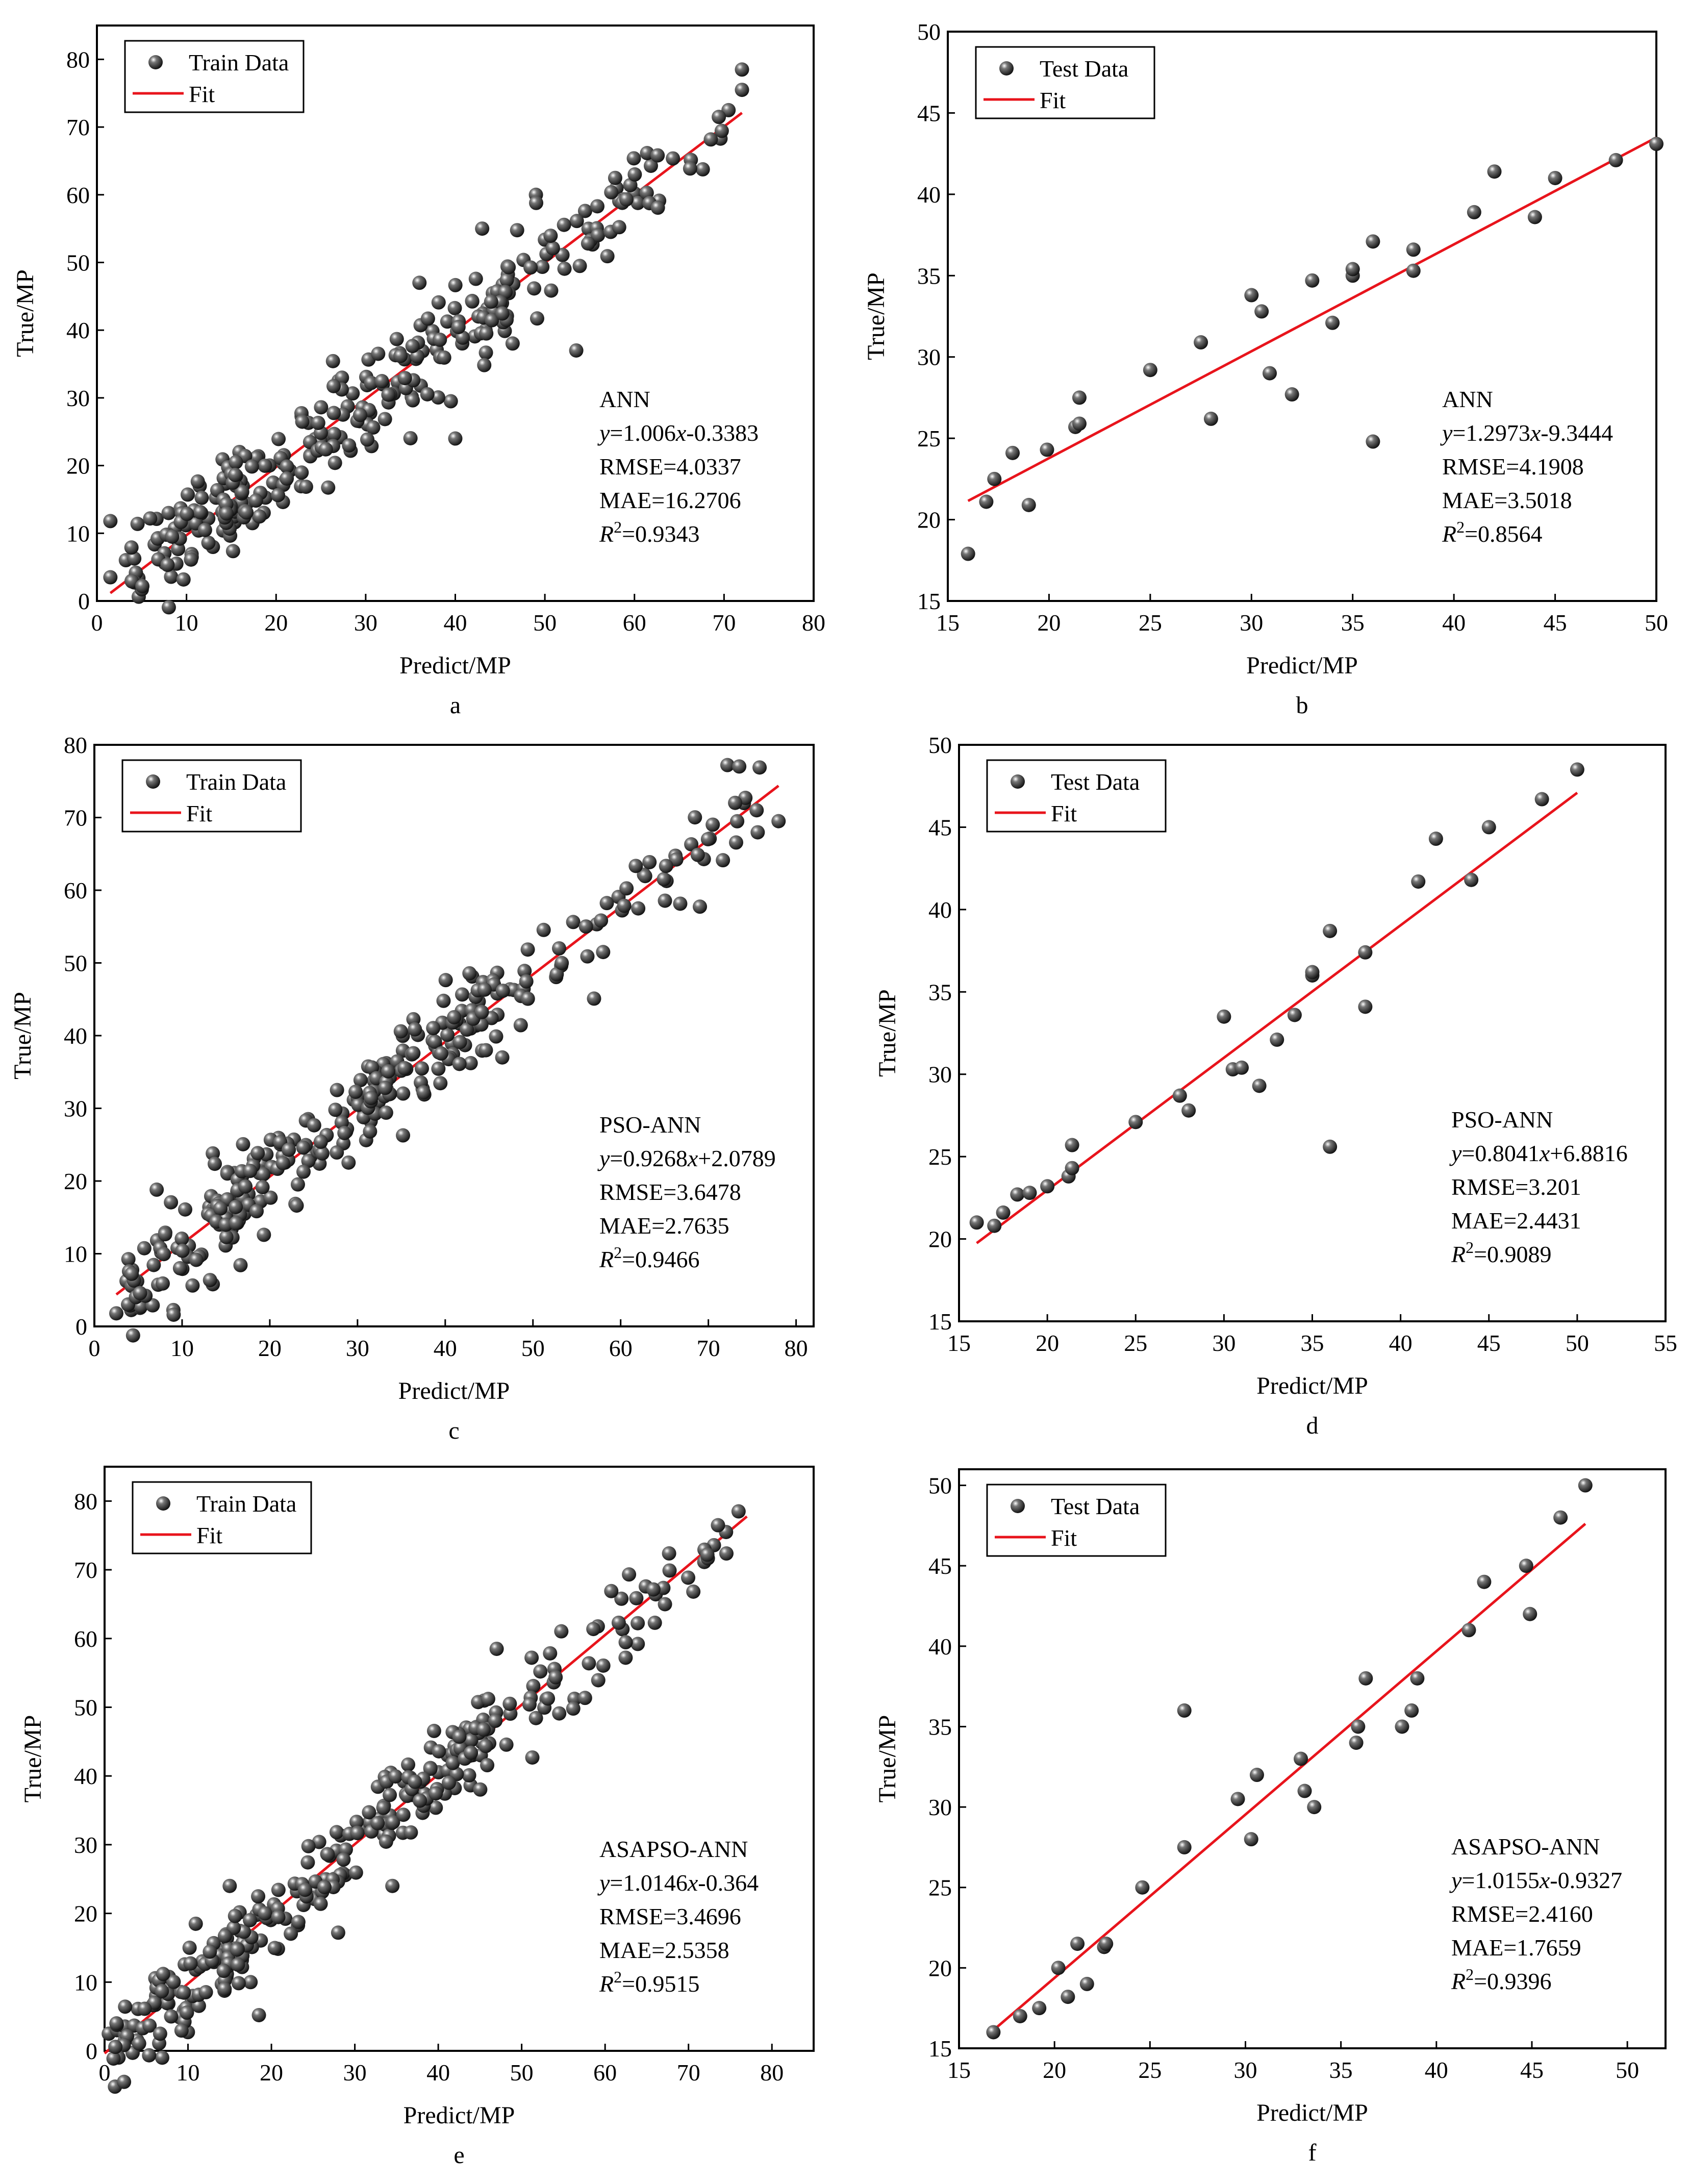 This screenshot has width=1689, height=2184. I want to click on x-tick-label: 30, so click(1251, 623).